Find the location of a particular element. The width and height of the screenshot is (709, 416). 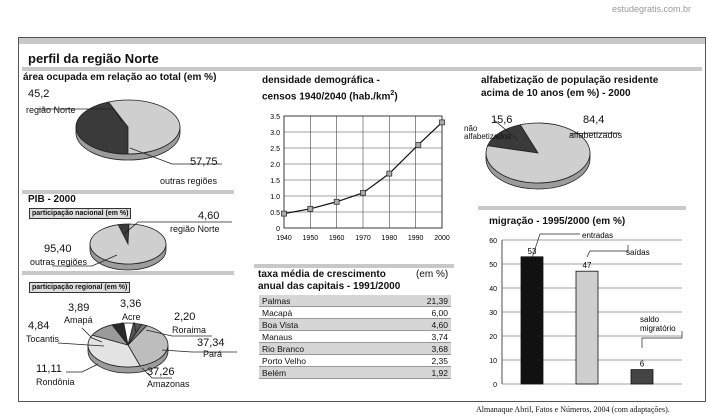

mig-ytick-4: 40 is located at coordinates (493, 289).